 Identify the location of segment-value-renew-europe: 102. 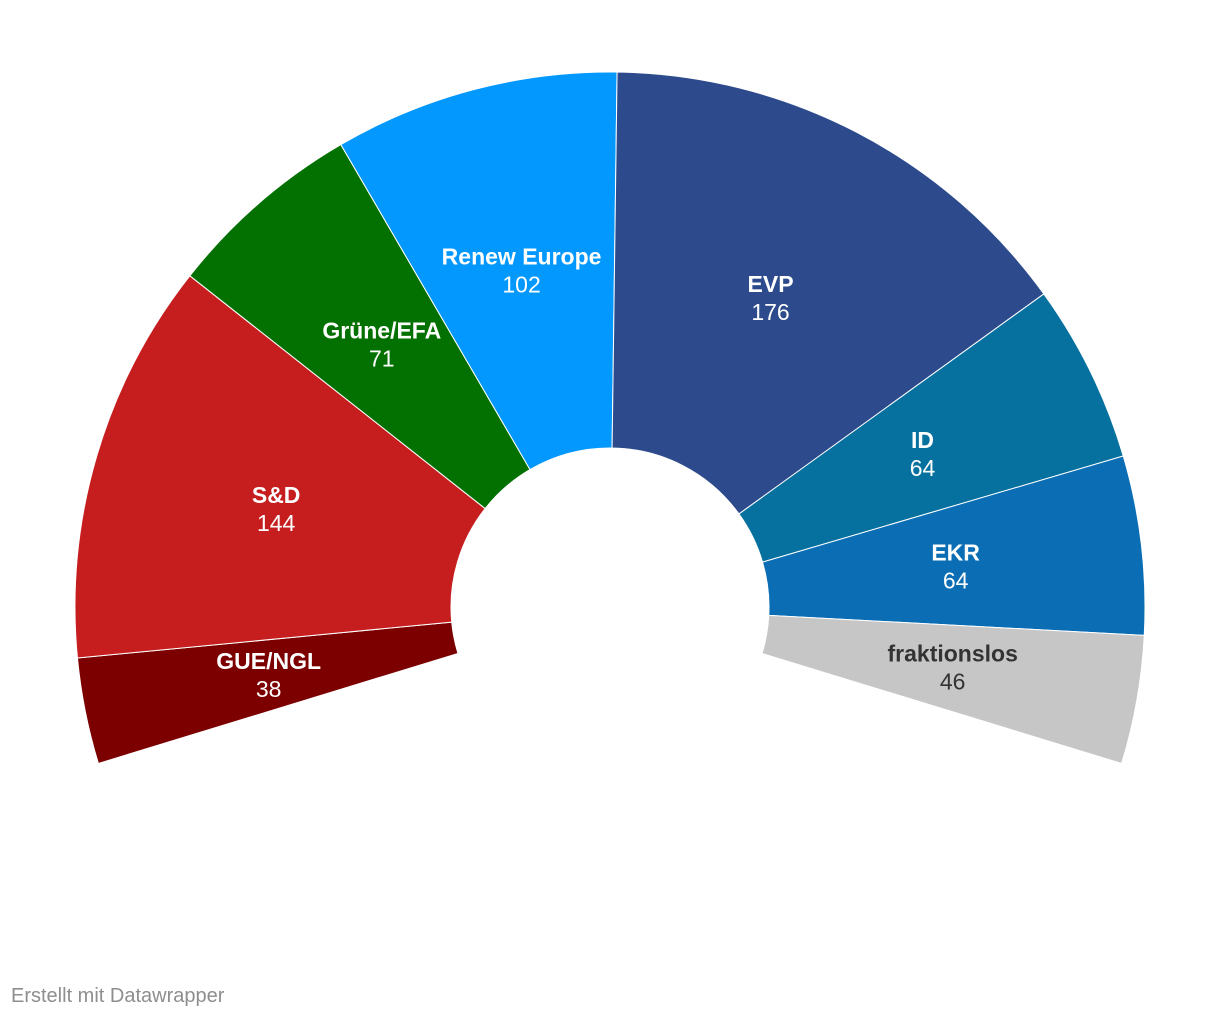
(521, 284).